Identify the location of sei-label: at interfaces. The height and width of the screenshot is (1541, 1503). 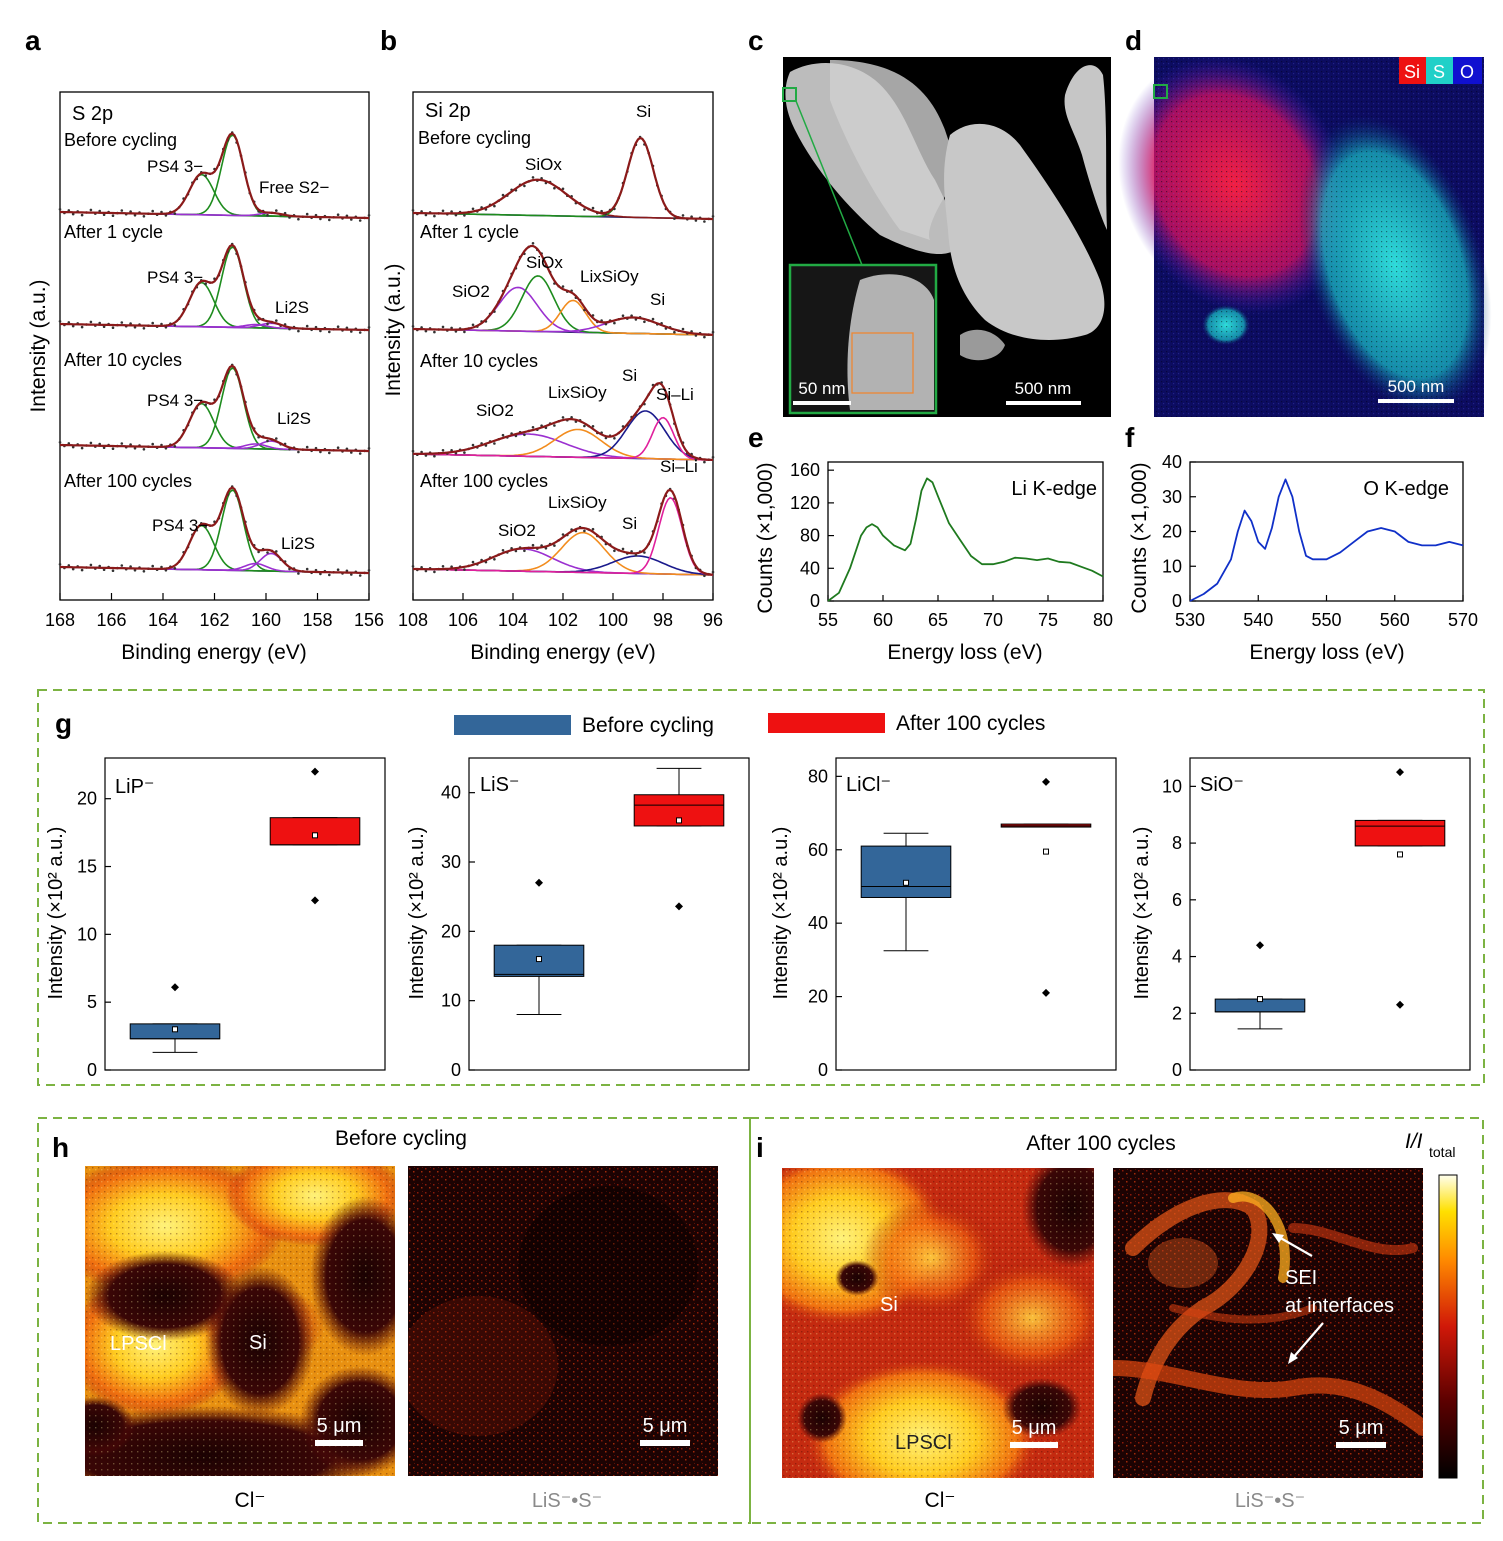
(1339, 1306).